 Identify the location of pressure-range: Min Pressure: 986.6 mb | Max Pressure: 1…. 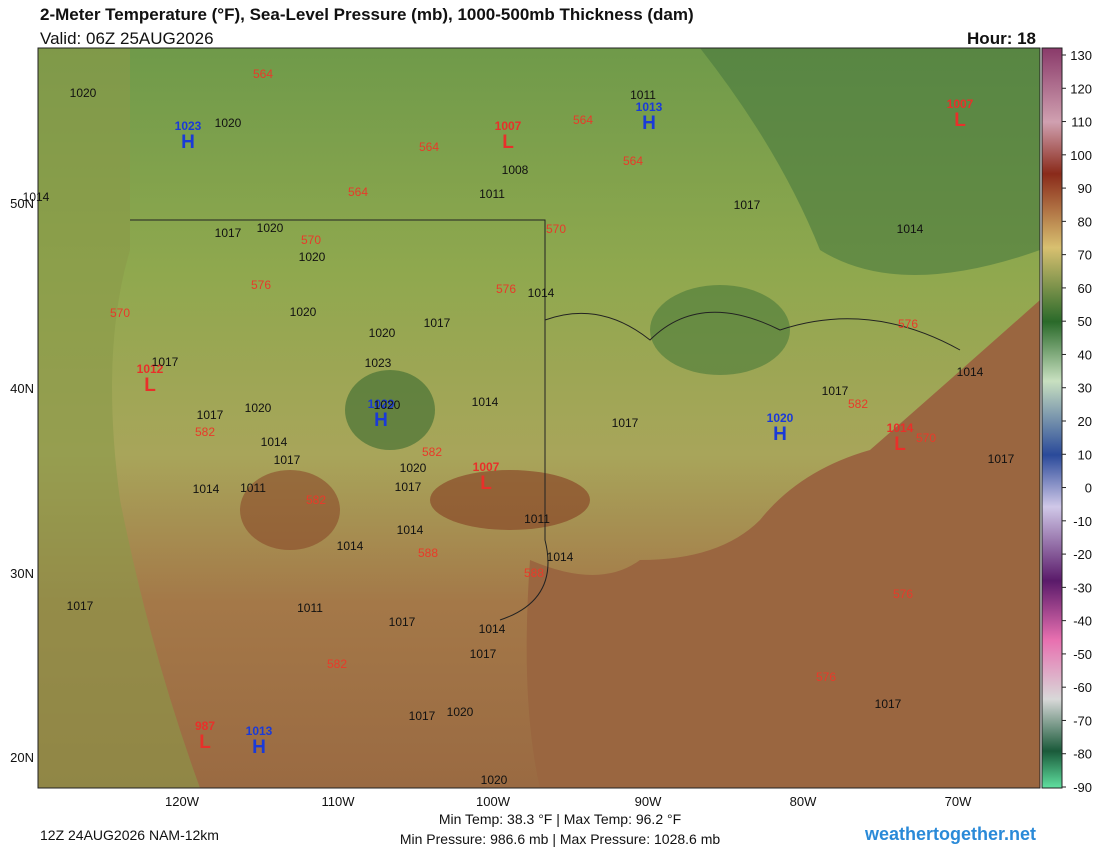
(560, 839).